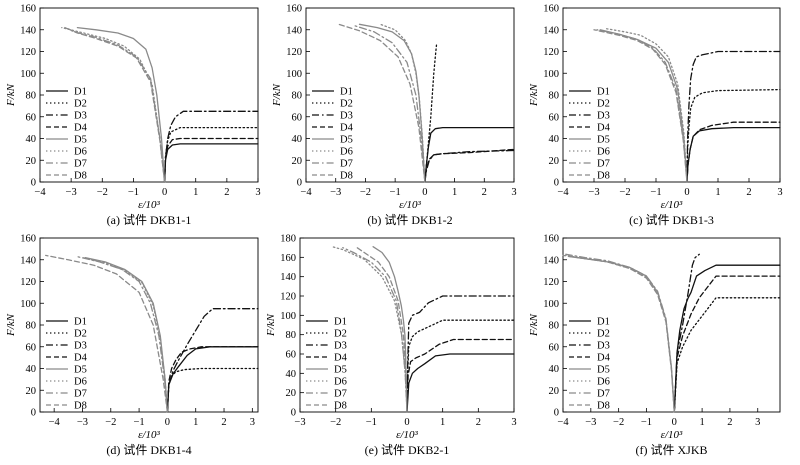 The image size is (800, 465). What do you see at coordinates (110, 422) in the screenshot?
I see `x-tick-label: −2` at bounding box center [110, 422].